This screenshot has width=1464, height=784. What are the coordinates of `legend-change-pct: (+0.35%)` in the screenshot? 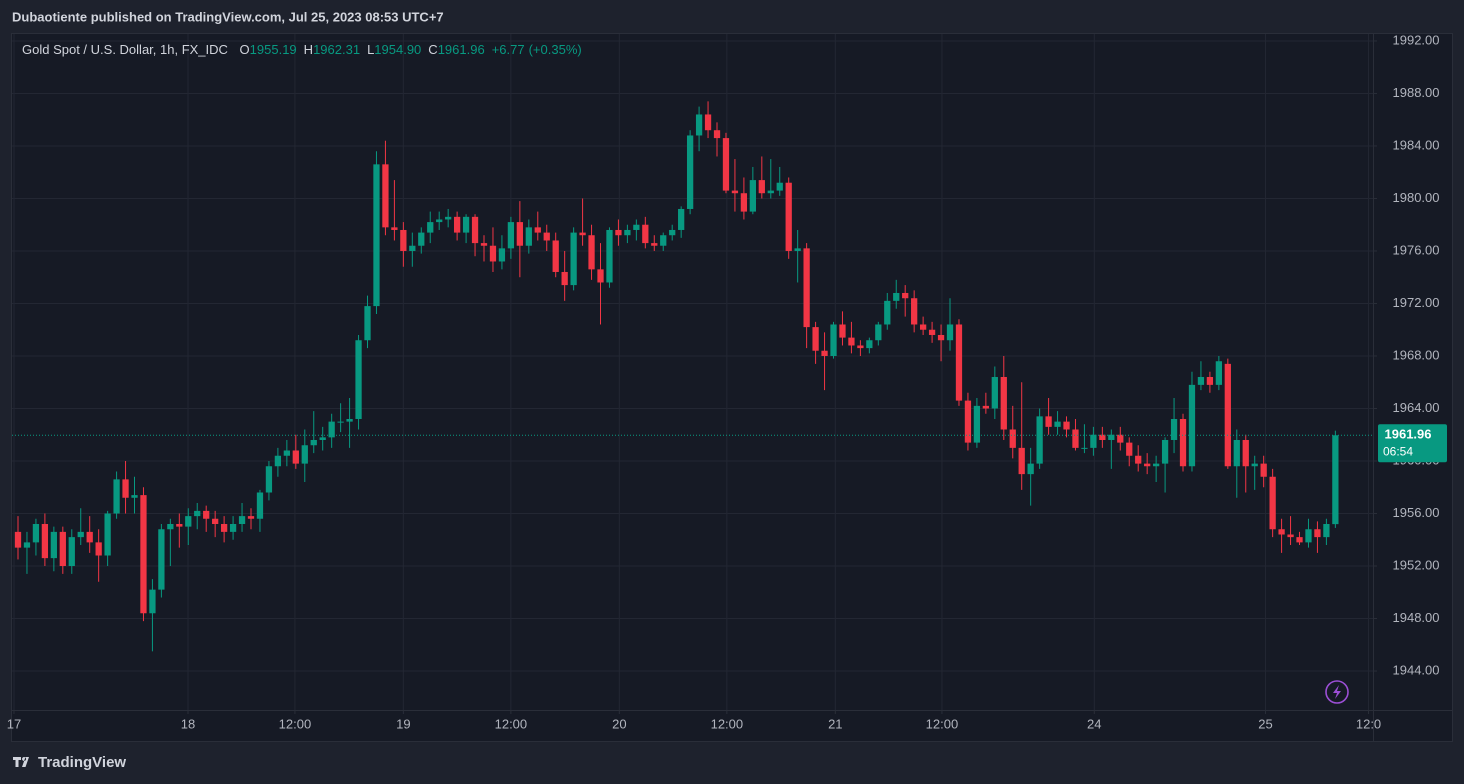 It's located at (555, 49).